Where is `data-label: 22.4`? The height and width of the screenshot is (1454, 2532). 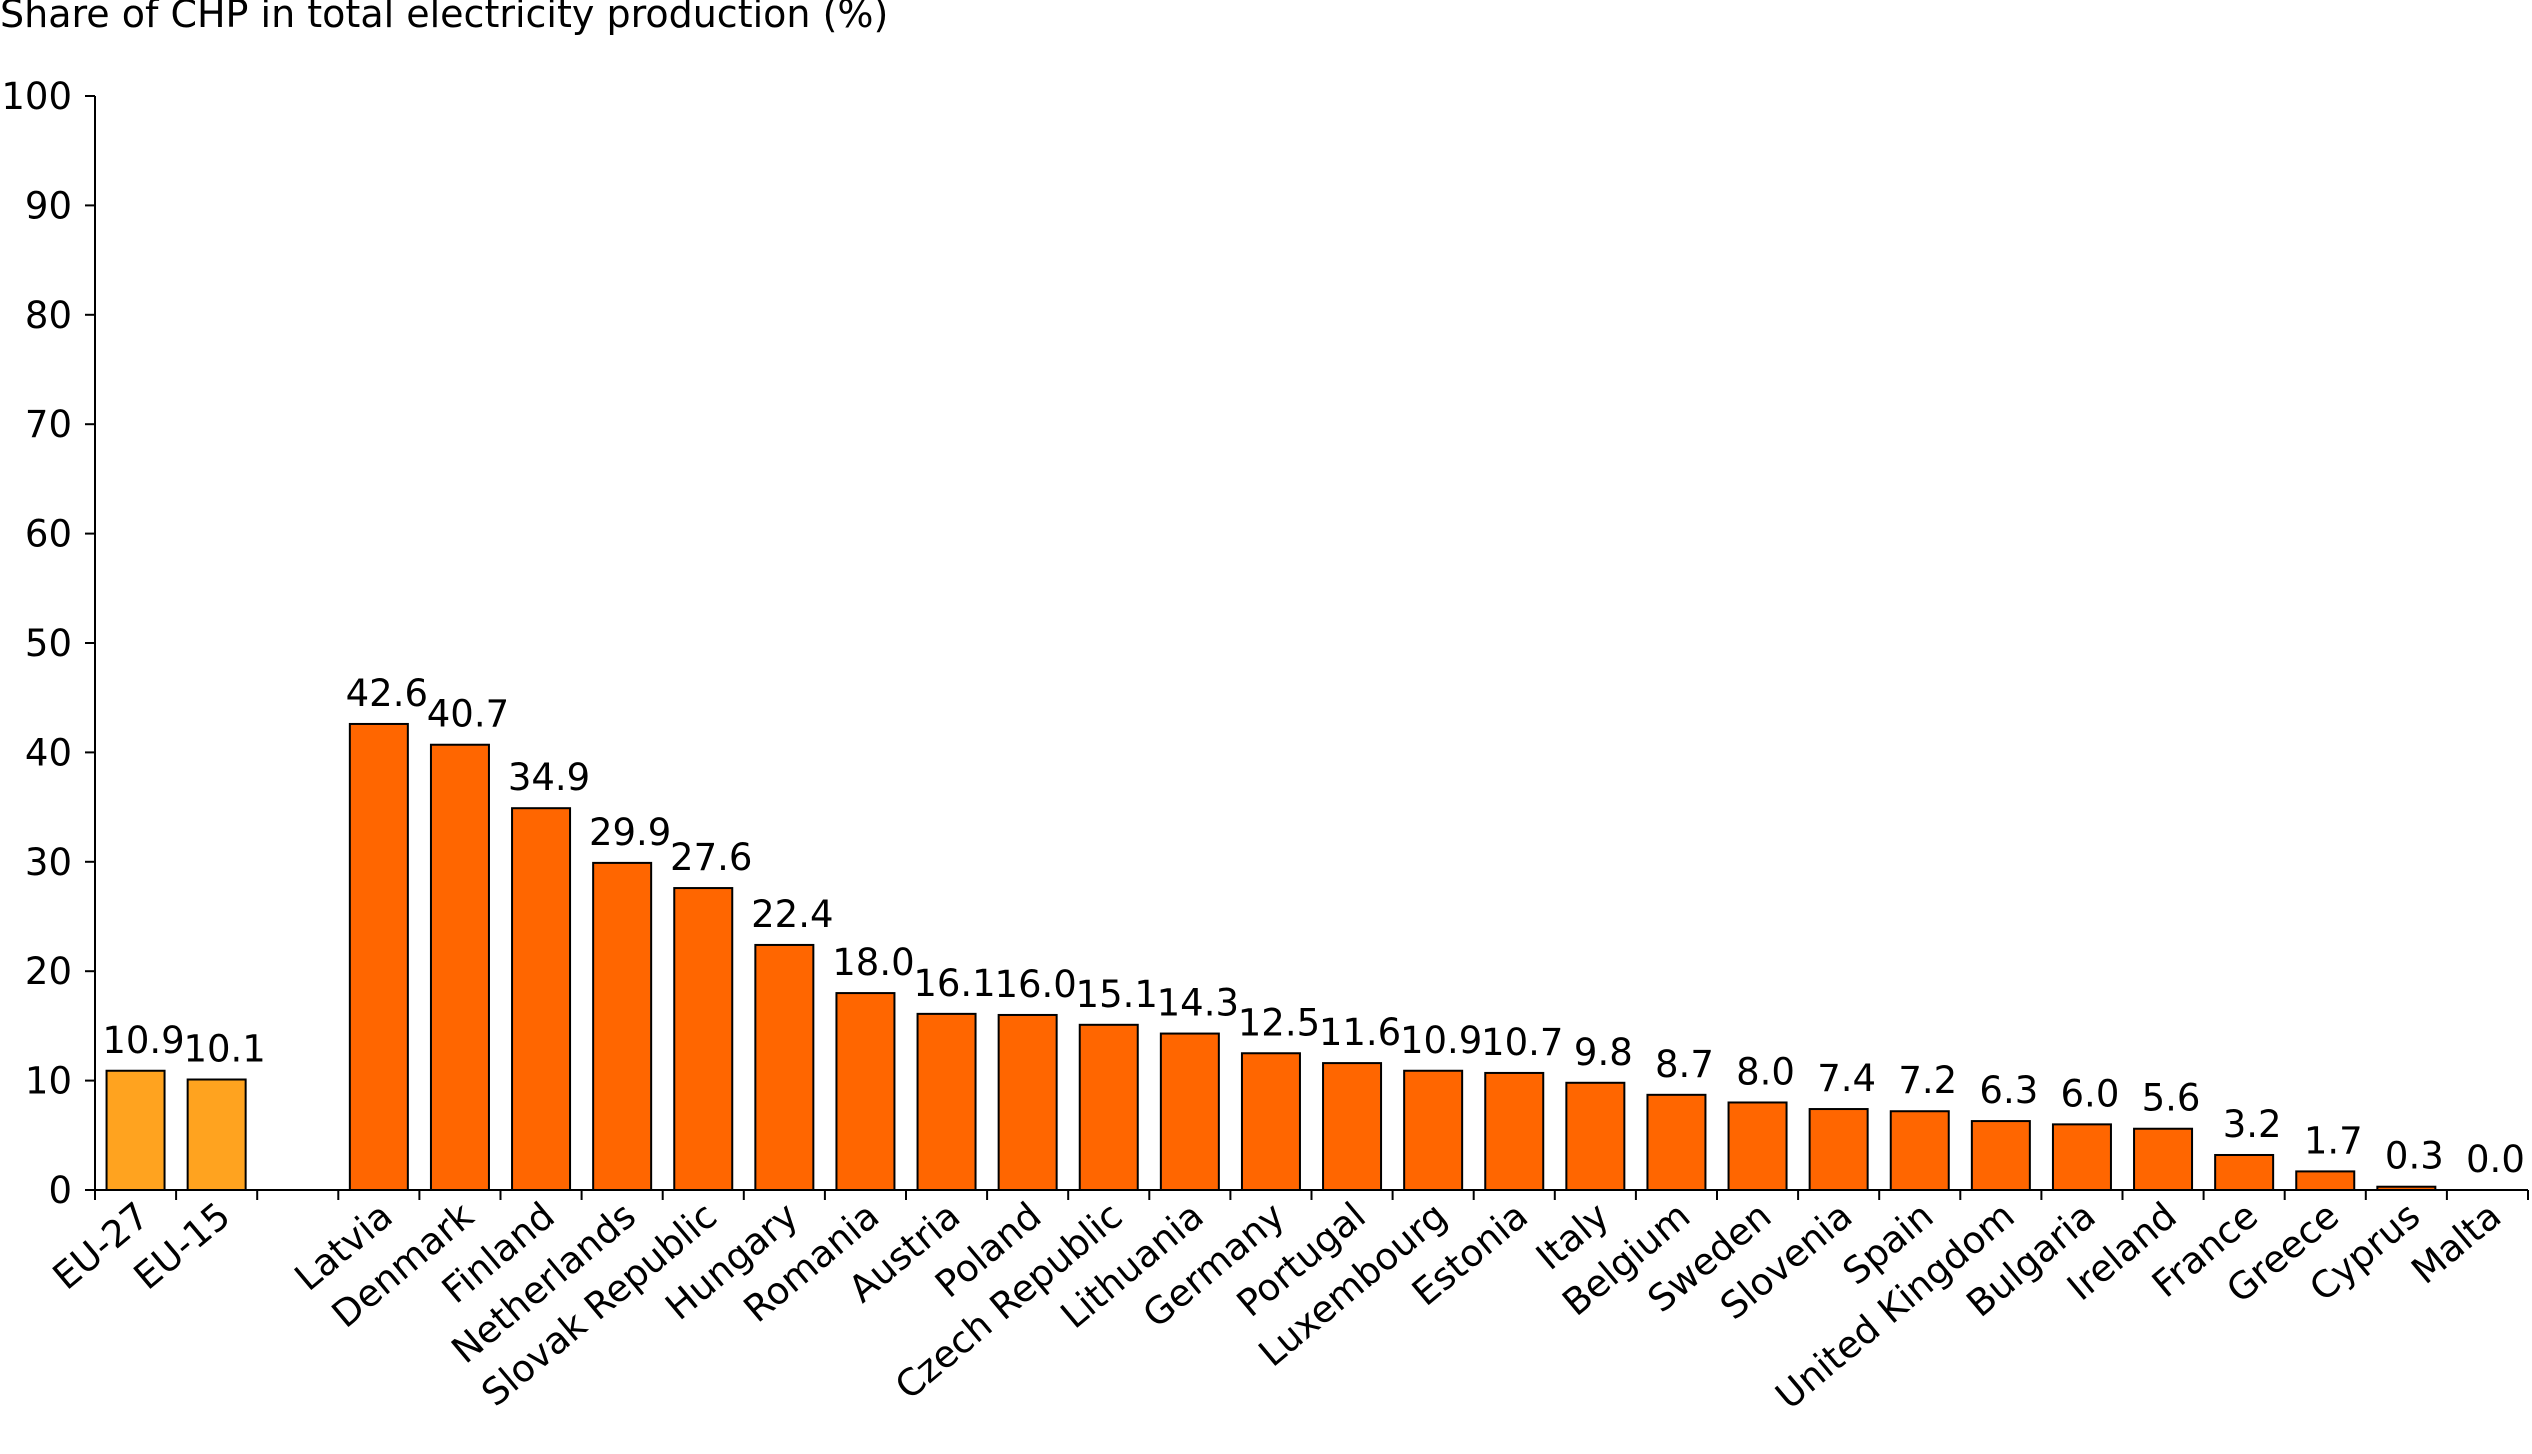
data-label: 22.4 is located at coordinates (792, 914).